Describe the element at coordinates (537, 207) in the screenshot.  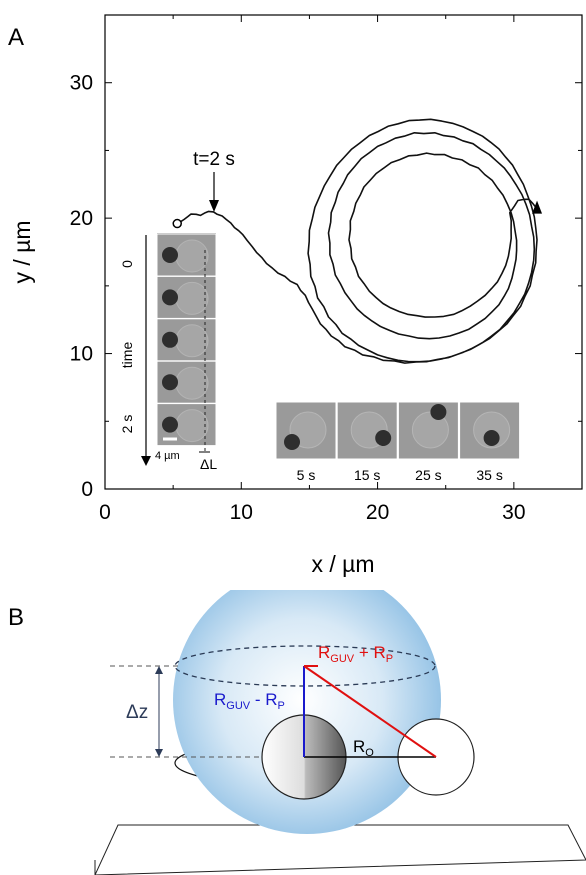
I see `trajectory-end-arrow` at that location.